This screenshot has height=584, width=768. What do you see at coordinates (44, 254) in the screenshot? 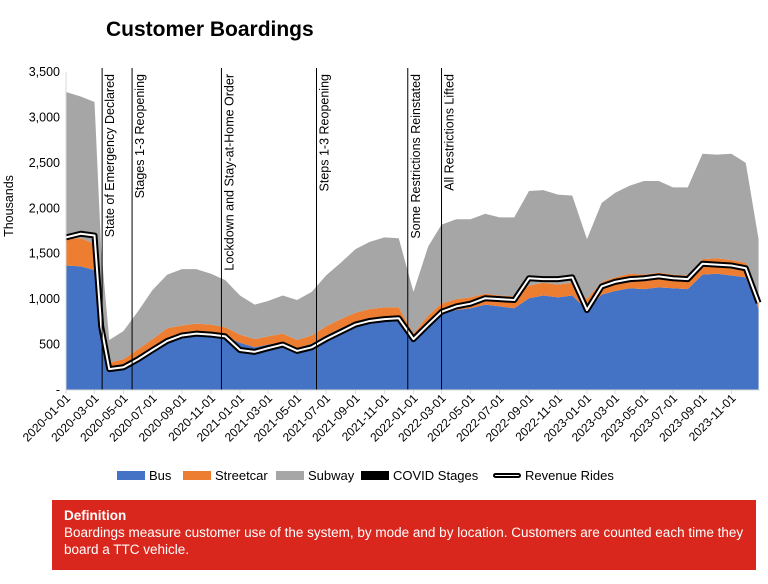
I see `y-tick-label-3: 1,500` at bounding box center [44, 254].